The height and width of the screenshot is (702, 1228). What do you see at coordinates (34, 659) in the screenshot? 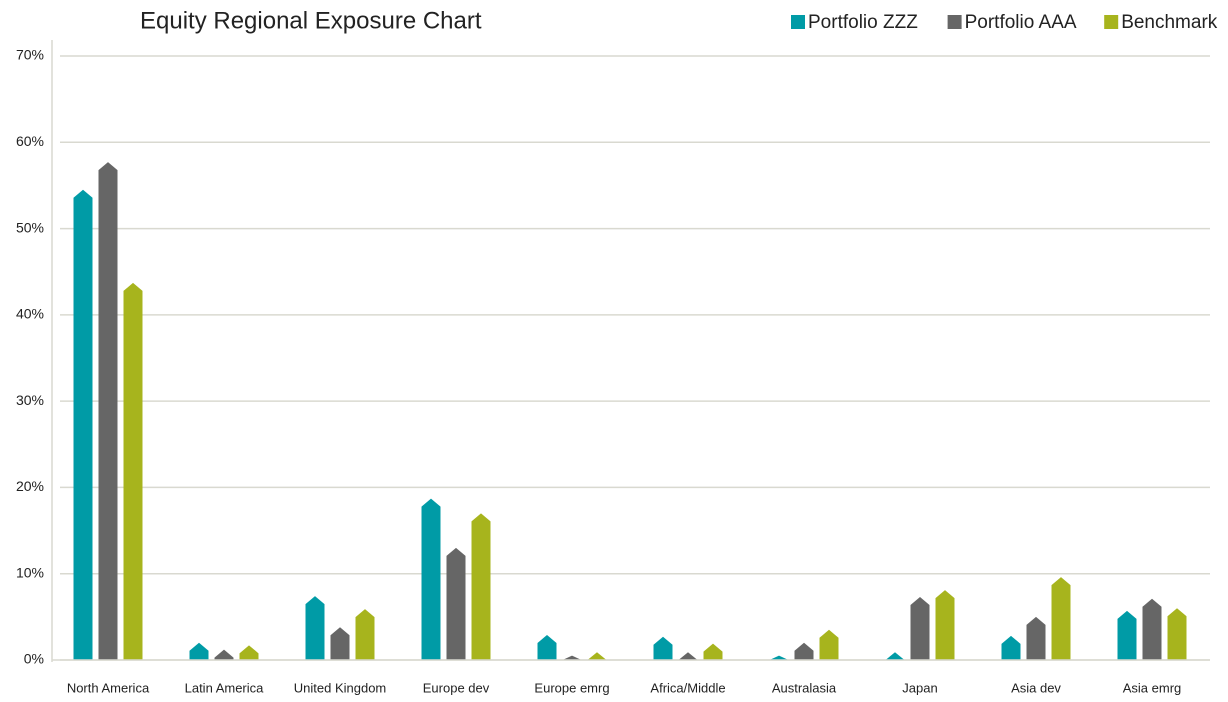
I see `y-tick-label: 0%` at bounding box center [34, 659].